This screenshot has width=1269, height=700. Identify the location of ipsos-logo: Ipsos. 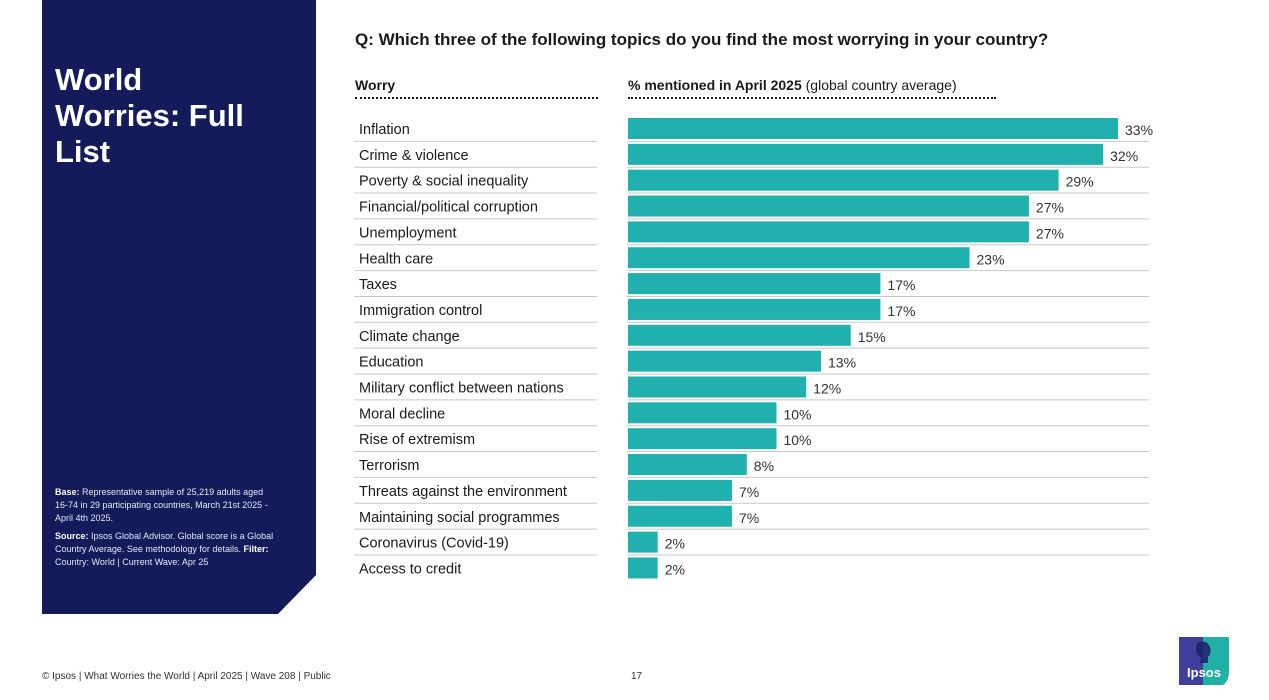
(1204, 661).